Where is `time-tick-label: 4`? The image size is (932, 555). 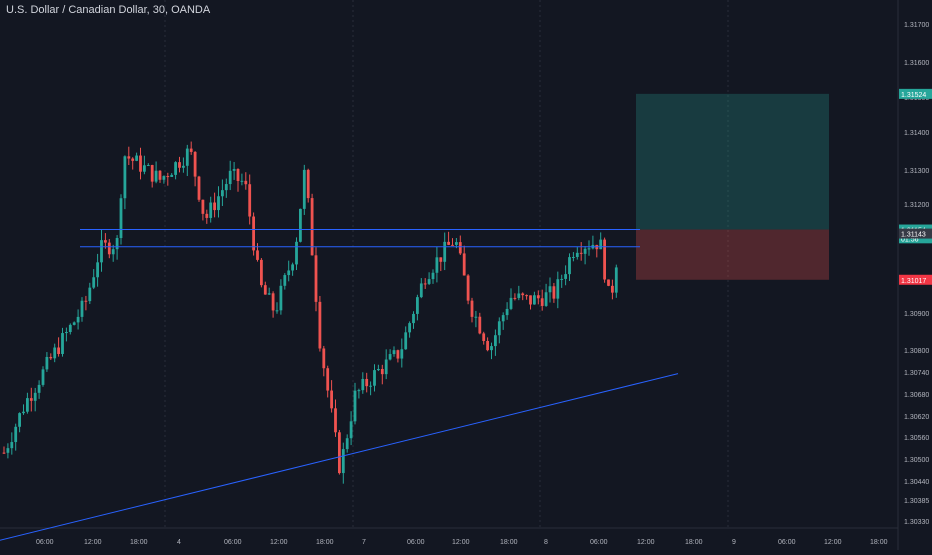
time-tick-label: 4 is located at coordinates (179, 542).